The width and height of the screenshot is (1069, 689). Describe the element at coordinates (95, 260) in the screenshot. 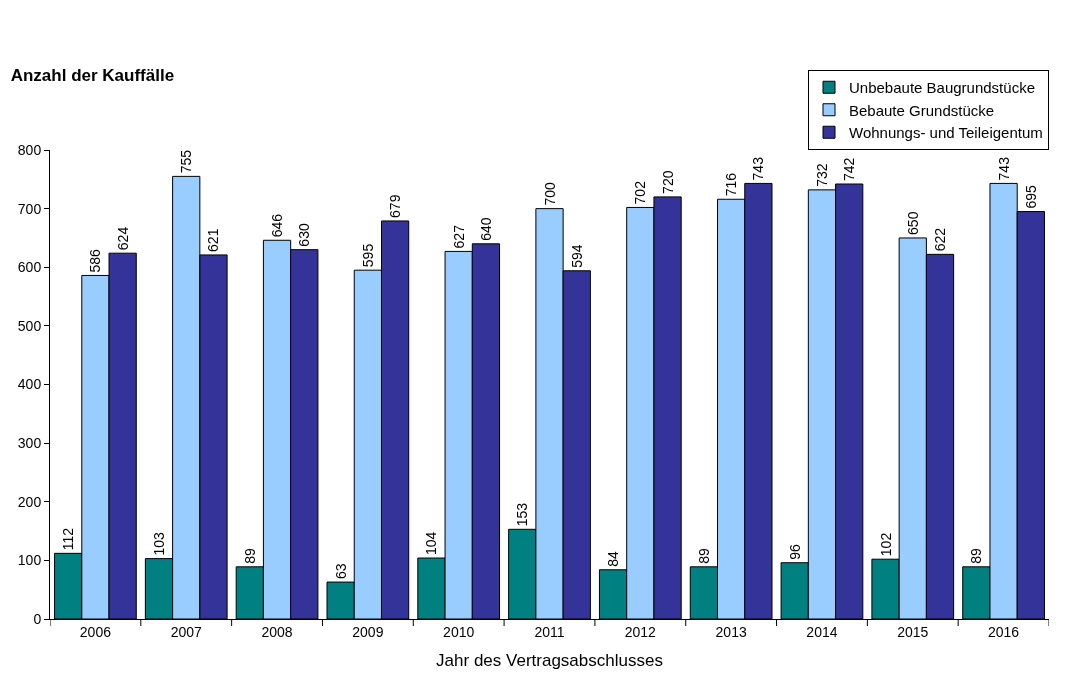

I see `data-label: 586` at that location.